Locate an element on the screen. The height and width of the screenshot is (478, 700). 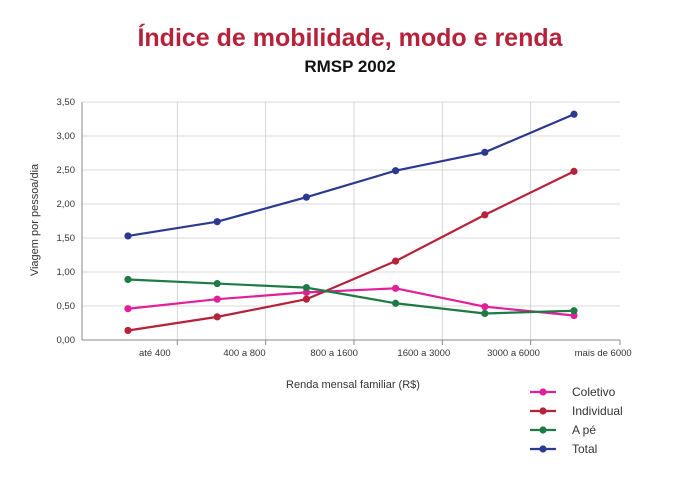
x-tick-label: 3000 a 6000 is located at coordinates (513, 353).